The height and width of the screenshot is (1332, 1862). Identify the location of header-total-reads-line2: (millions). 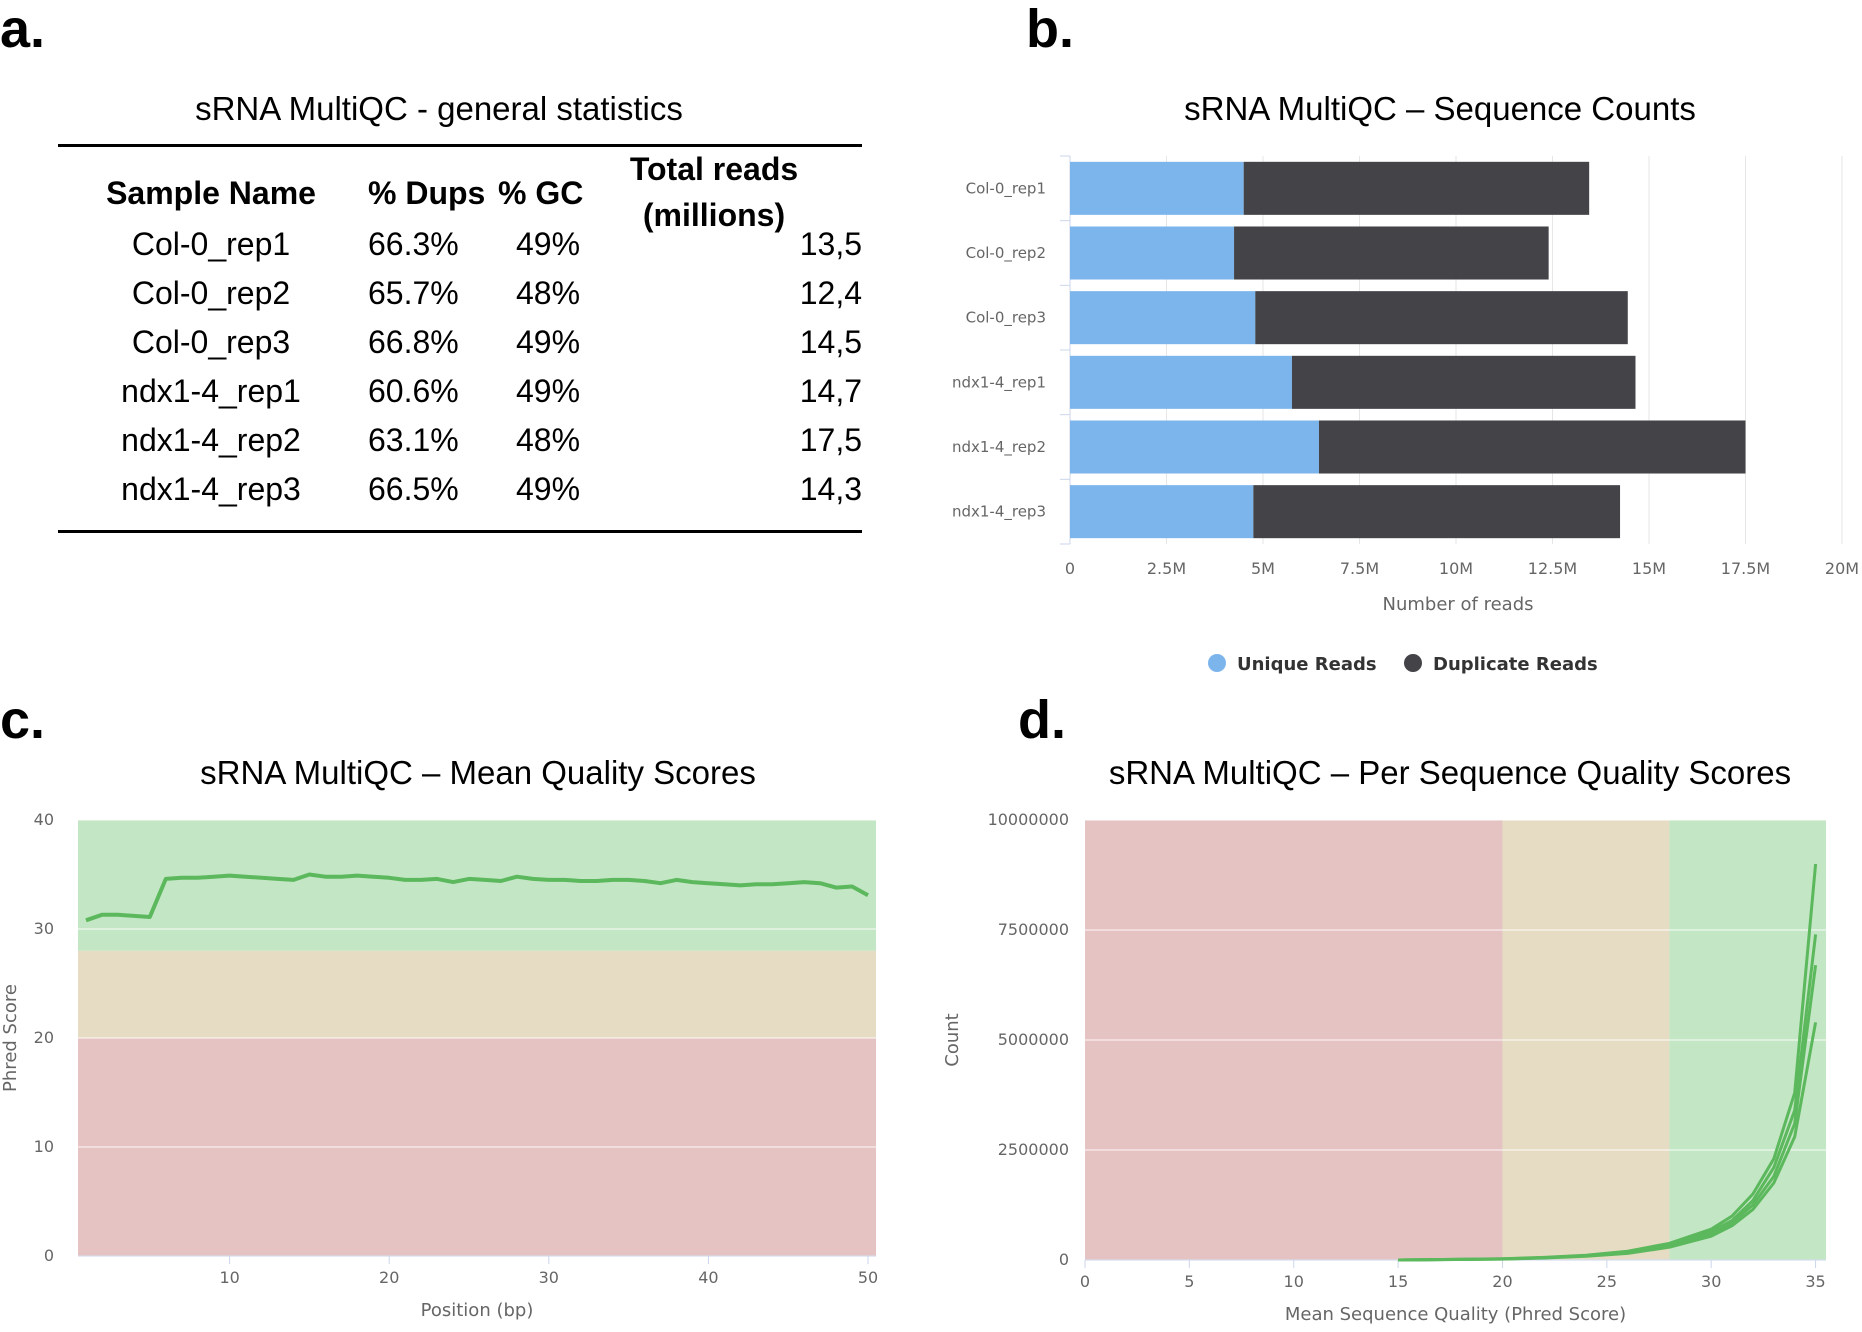
(714, 215).